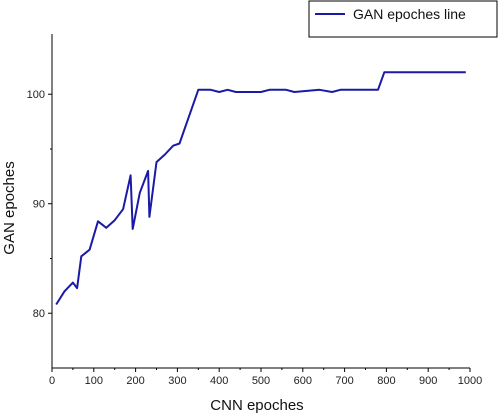 The height and width of the screenshot is (415, 498). What do you see at coordinates (52, 381) in the screenshot?
I see `x-tick-label: 0` at bounding box center [52, 381].